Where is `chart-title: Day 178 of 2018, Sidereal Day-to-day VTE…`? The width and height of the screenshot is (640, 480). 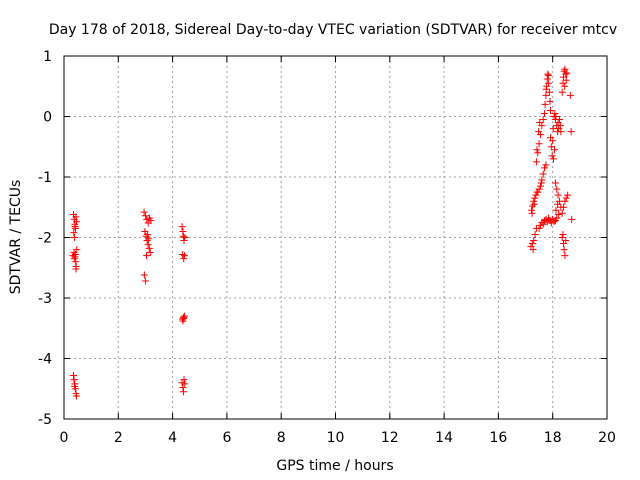 chart-title: Day 178 of 2018, Sidereal Day-to-day VTE… is located at coordinates (333, 30).